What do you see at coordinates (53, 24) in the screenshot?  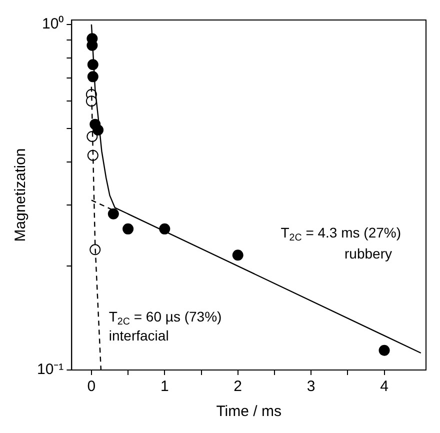 I see `y-tick-label: 10⁰` at bounding box center [53, 24].